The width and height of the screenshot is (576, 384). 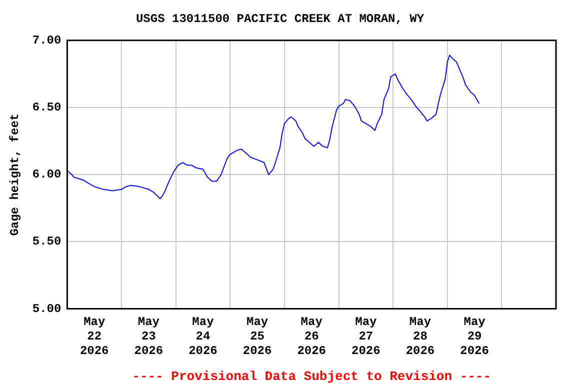 What do you see at coordinates (311, 336) in the screenshot?
I see `x-tick-label: May 26 2026` at bounding box center [311, 336].